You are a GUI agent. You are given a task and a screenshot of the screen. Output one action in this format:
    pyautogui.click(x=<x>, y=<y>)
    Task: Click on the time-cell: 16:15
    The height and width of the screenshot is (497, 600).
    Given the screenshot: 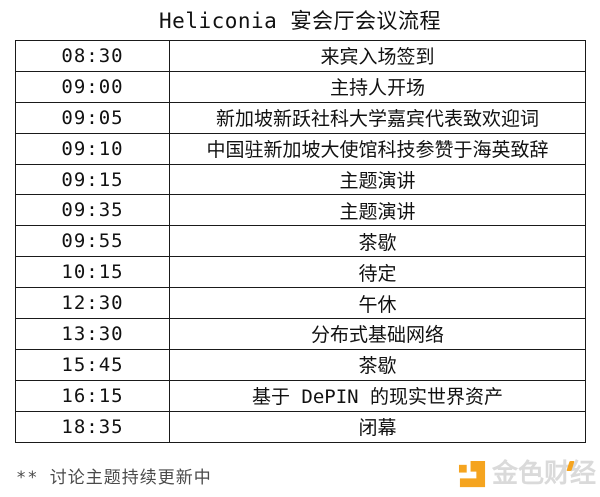 What is the action you would take?
    pyautogui.click(x=92, y=395)
    